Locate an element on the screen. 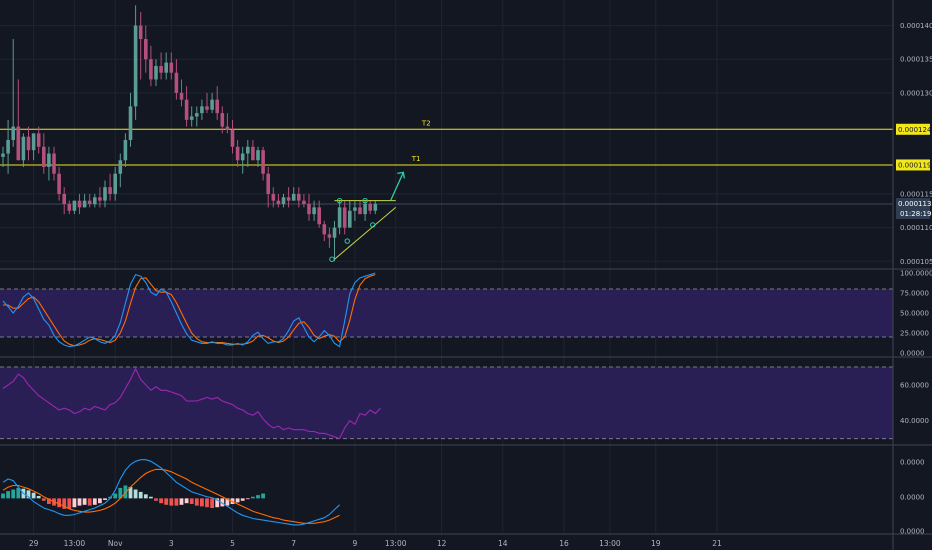  breakout-arrowhead-icon is located at coordinates (401, 175).